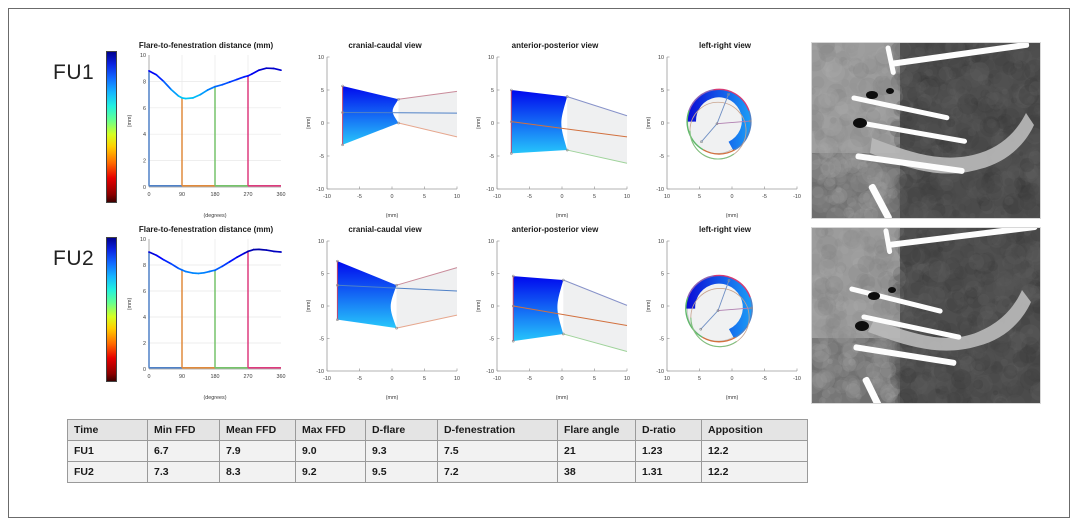 Image resolution: width=1080 pixels, height=527 pixels. I want to click on chart-ffd-fu2: 0 90 180 270 360 0 2 4 6 8 10 (degrees) (mm), so click(206, 319).